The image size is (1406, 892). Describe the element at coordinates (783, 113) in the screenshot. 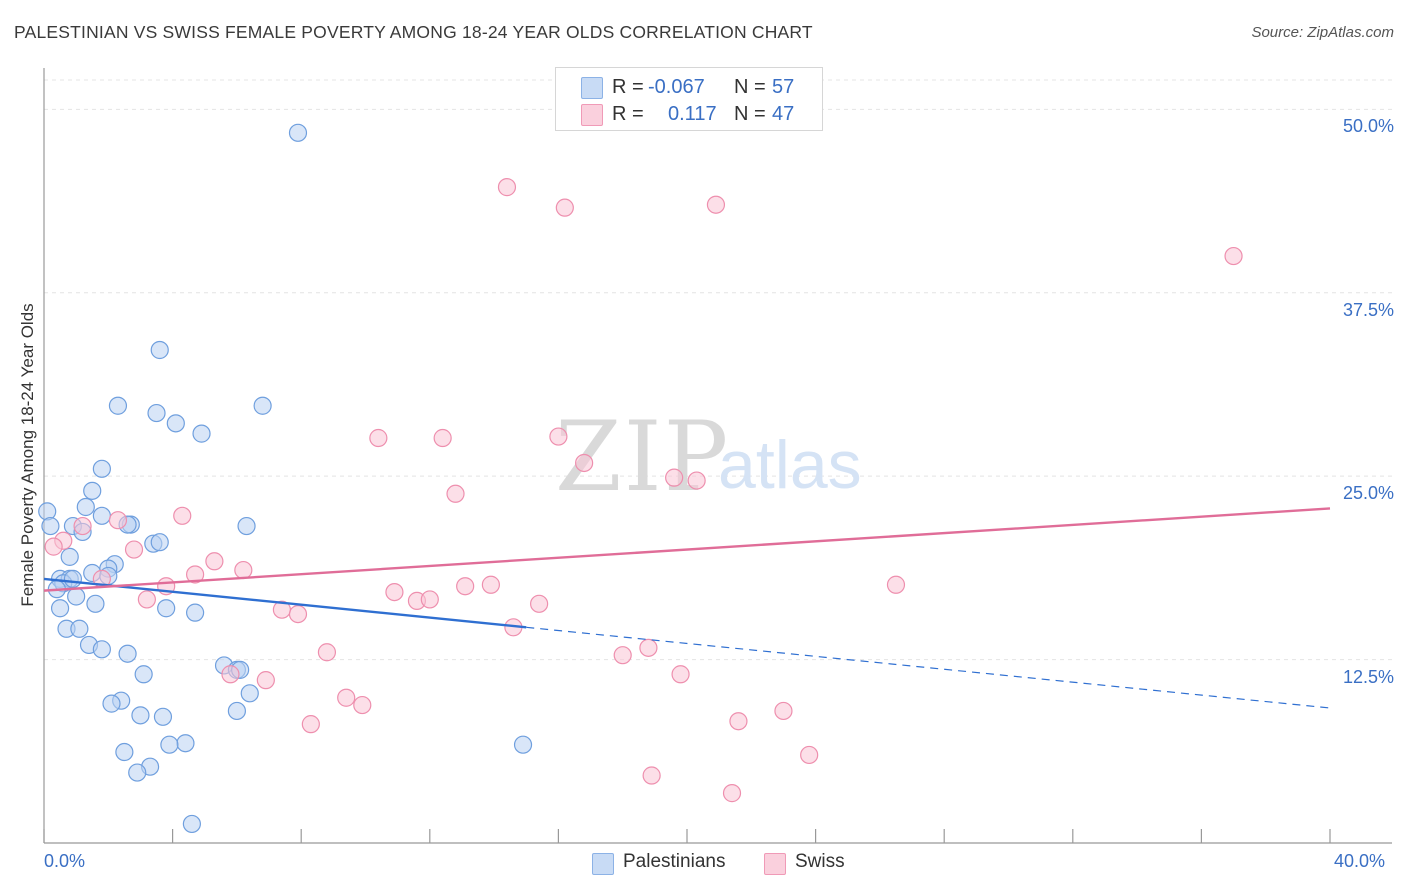

I see `legend-n-value: 47` at that location.